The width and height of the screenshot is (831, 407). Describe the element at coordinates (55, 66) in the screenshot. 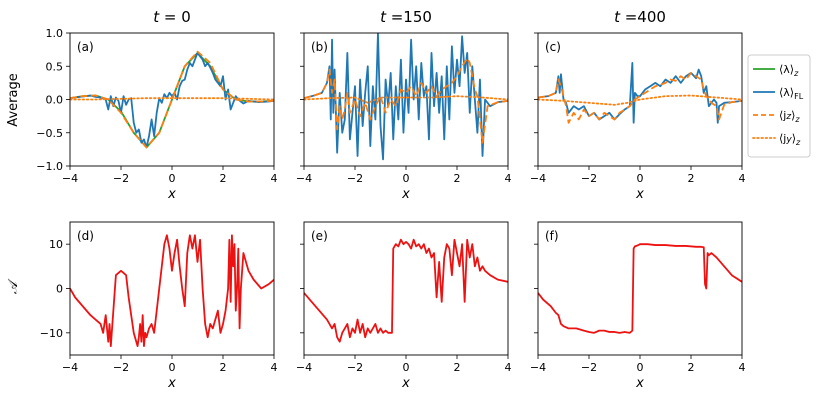

I see `y-tick-label: 0.5` at that location.